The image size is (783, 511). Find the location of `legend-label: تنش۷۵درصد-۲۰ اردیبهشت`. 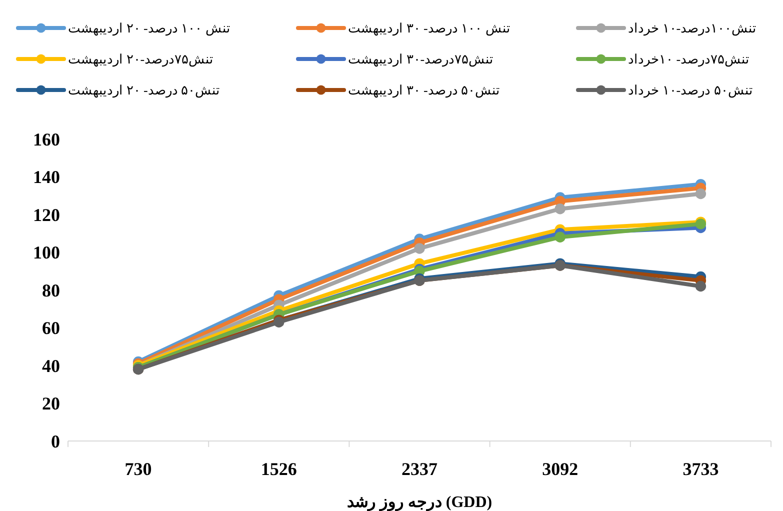

legend-label: تنش۷۵درصد-۲۰ اردیبهشت is located at coordinates (141, 60).